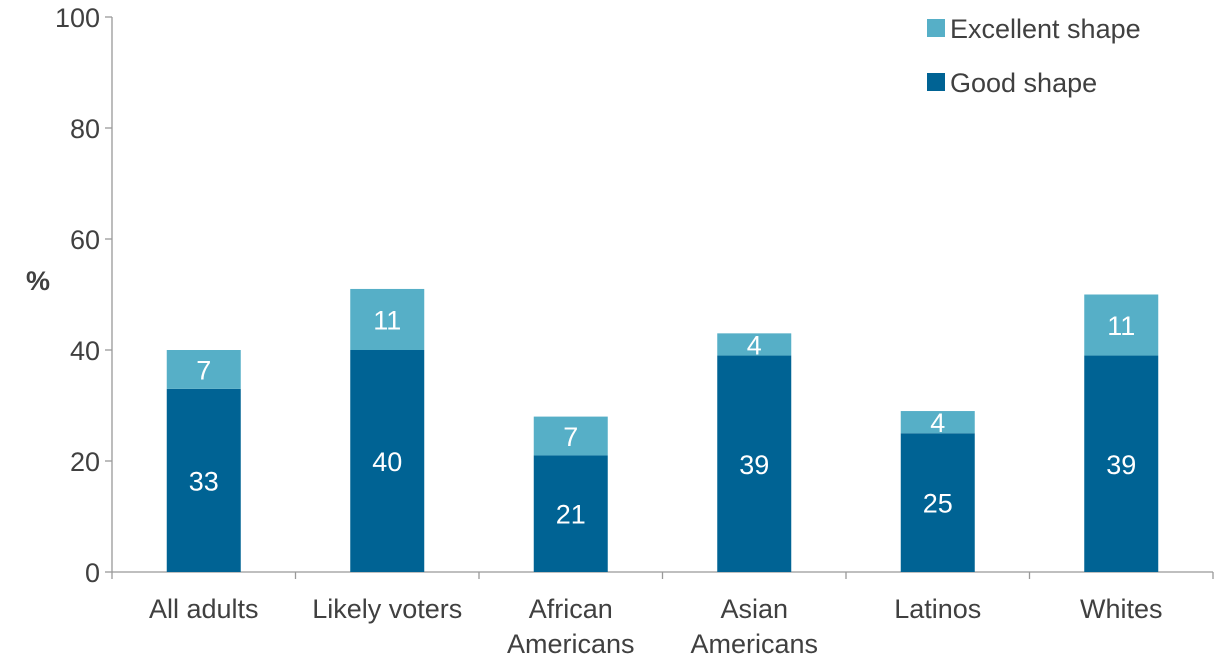 The image size is (1215, 660). What do you see at coordinates (936, 82) in the screenshot?
I see `legend-swatch-good-shape` at bounding box center [936, 82].